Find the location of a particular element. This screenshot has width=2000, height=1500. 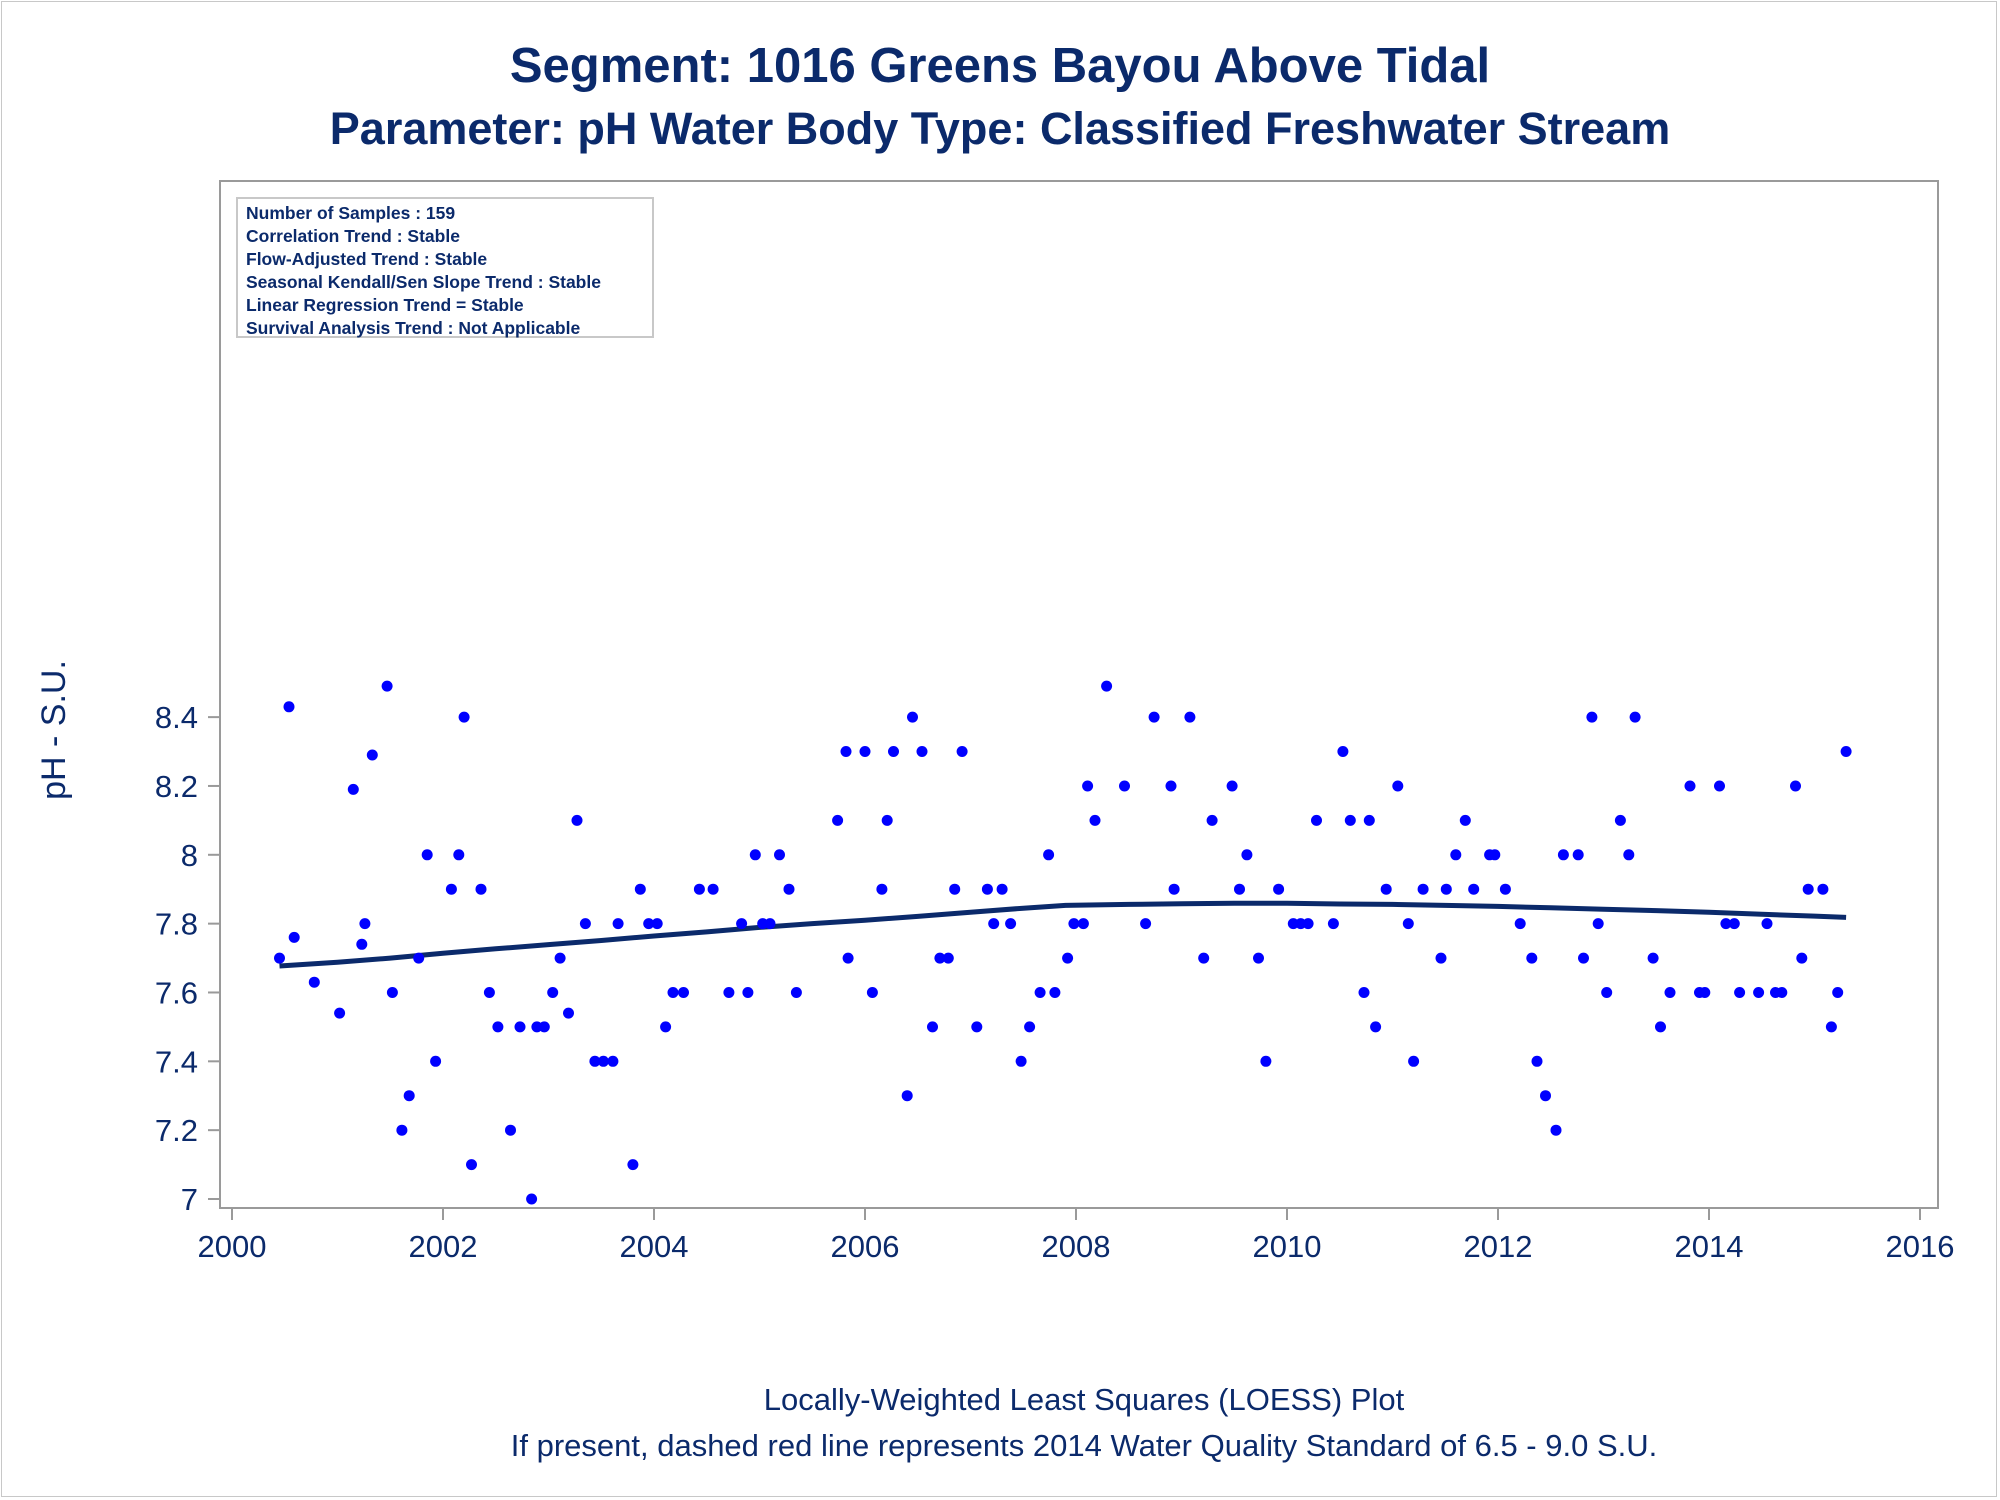

y-tick-label: 8.4 is located at coordinates (176, 717).